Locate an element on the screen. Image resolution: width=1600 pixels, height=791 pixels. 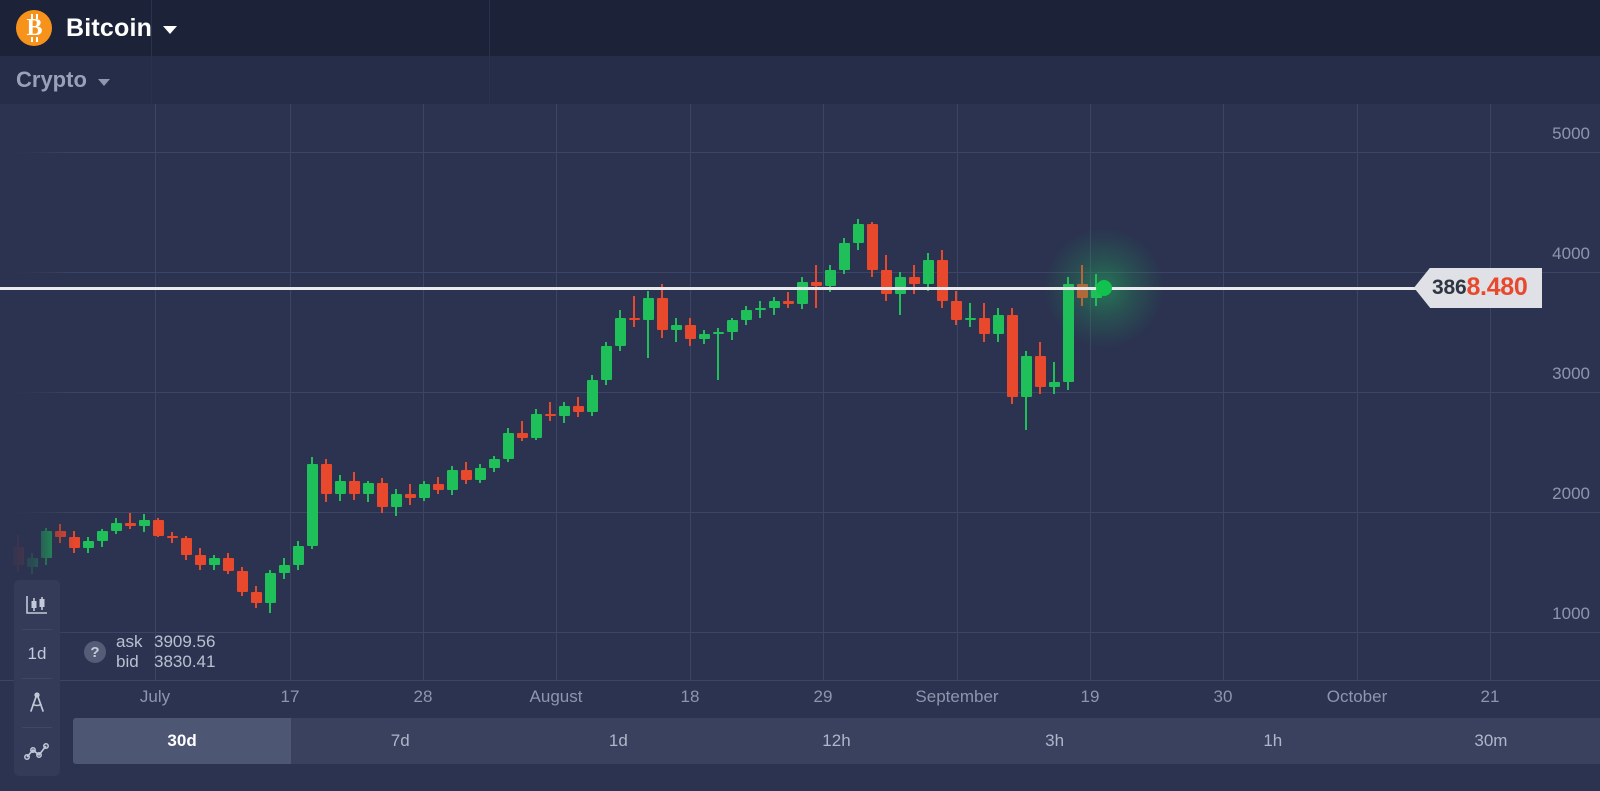
candlestick-icon is located at coordinates (36, 604).